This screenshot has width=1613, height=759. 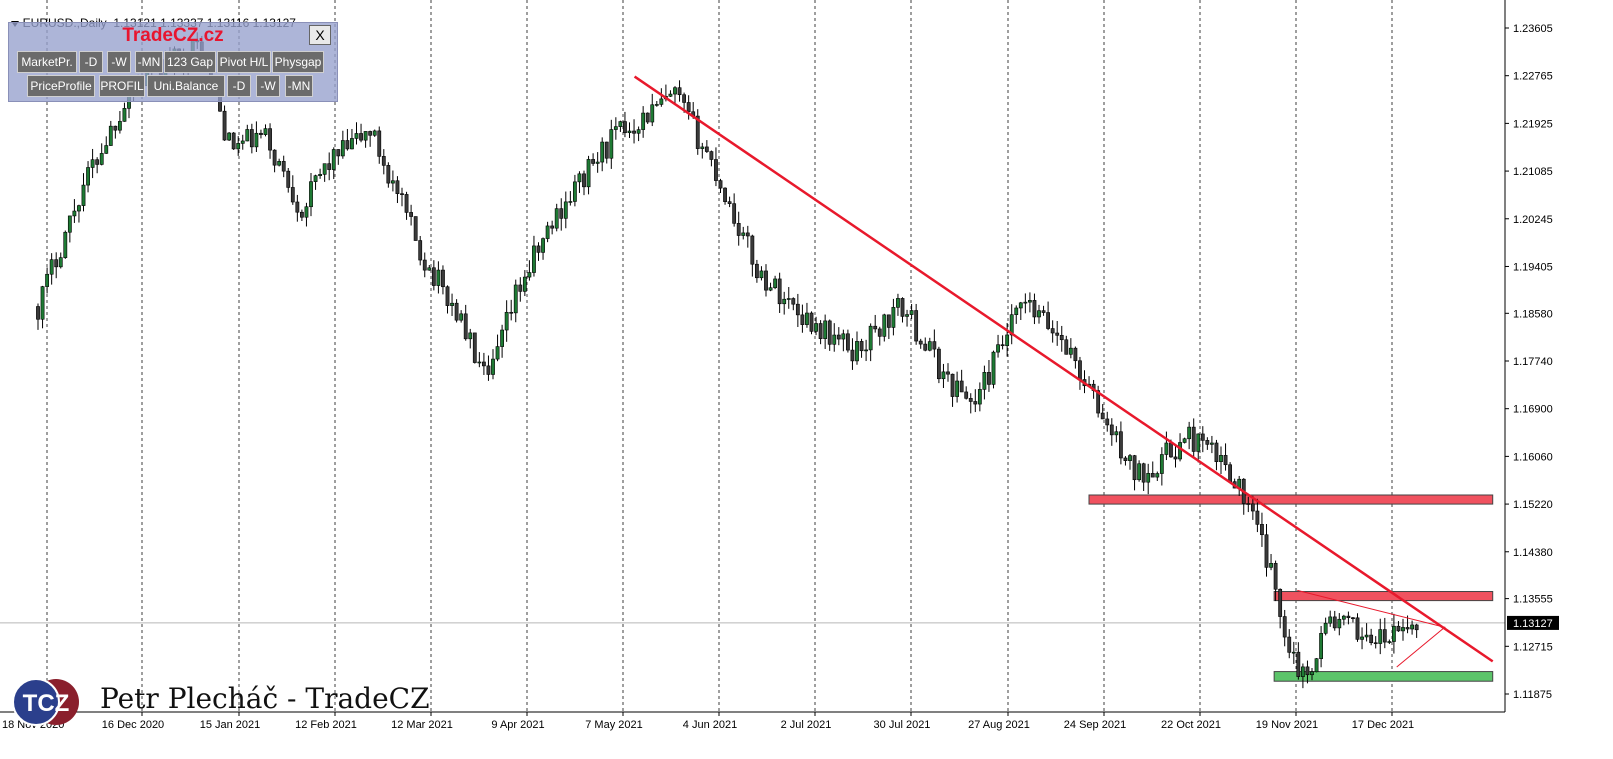 I want to click on market-profile-button: MarketPr., so click(x=47, y=62).